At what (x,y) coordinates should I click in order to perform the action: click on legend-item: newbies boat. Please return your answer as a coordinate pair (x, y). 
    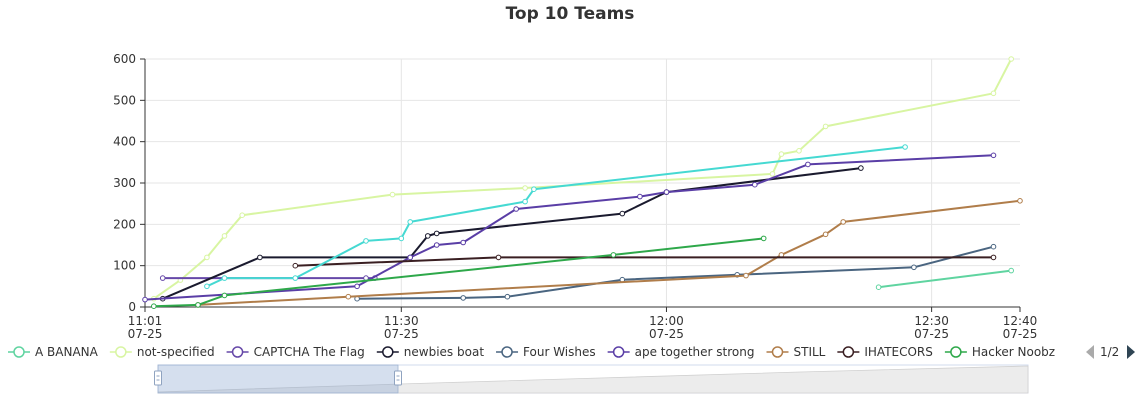
    Looking at the image, I should click on (430, 352).